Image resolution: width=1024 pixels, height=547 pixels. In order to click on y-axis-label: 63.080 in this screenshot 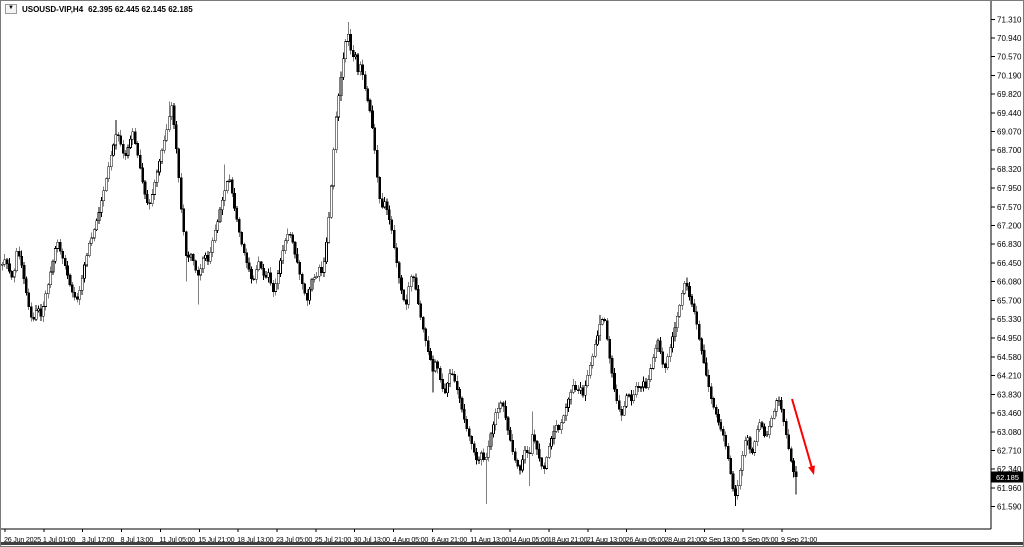, I will do `click(1009, 432)`.